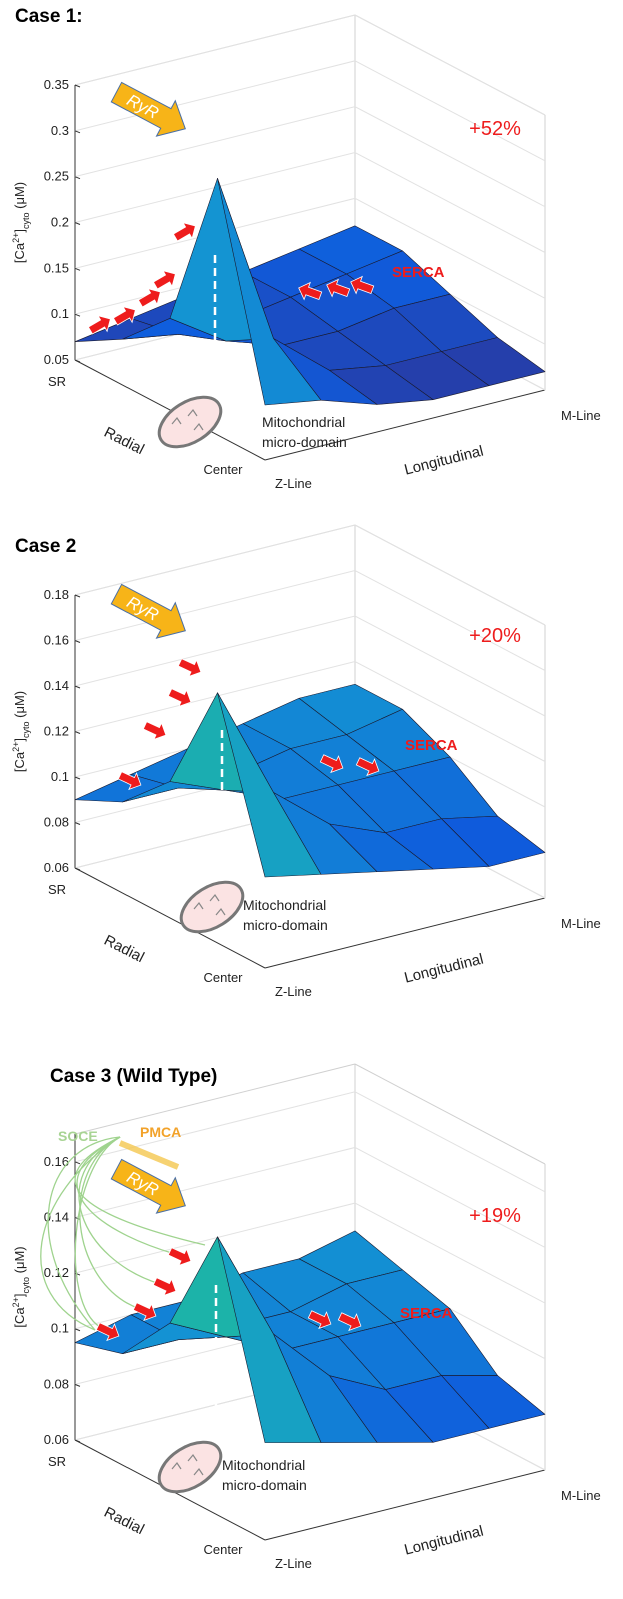 The width and height of the screenshot is (623, 1599). I want to click on change-label: +20%, so click(495, 636).